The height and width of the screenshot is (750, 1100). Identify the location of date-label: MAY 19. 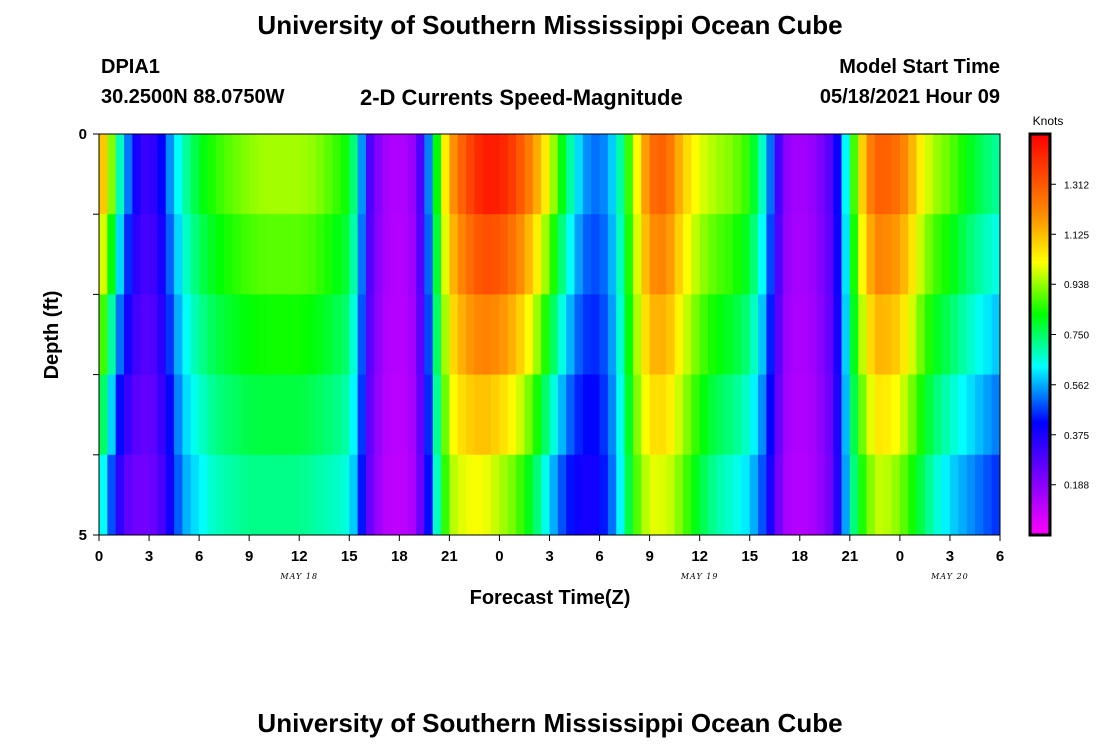
(699, 576).